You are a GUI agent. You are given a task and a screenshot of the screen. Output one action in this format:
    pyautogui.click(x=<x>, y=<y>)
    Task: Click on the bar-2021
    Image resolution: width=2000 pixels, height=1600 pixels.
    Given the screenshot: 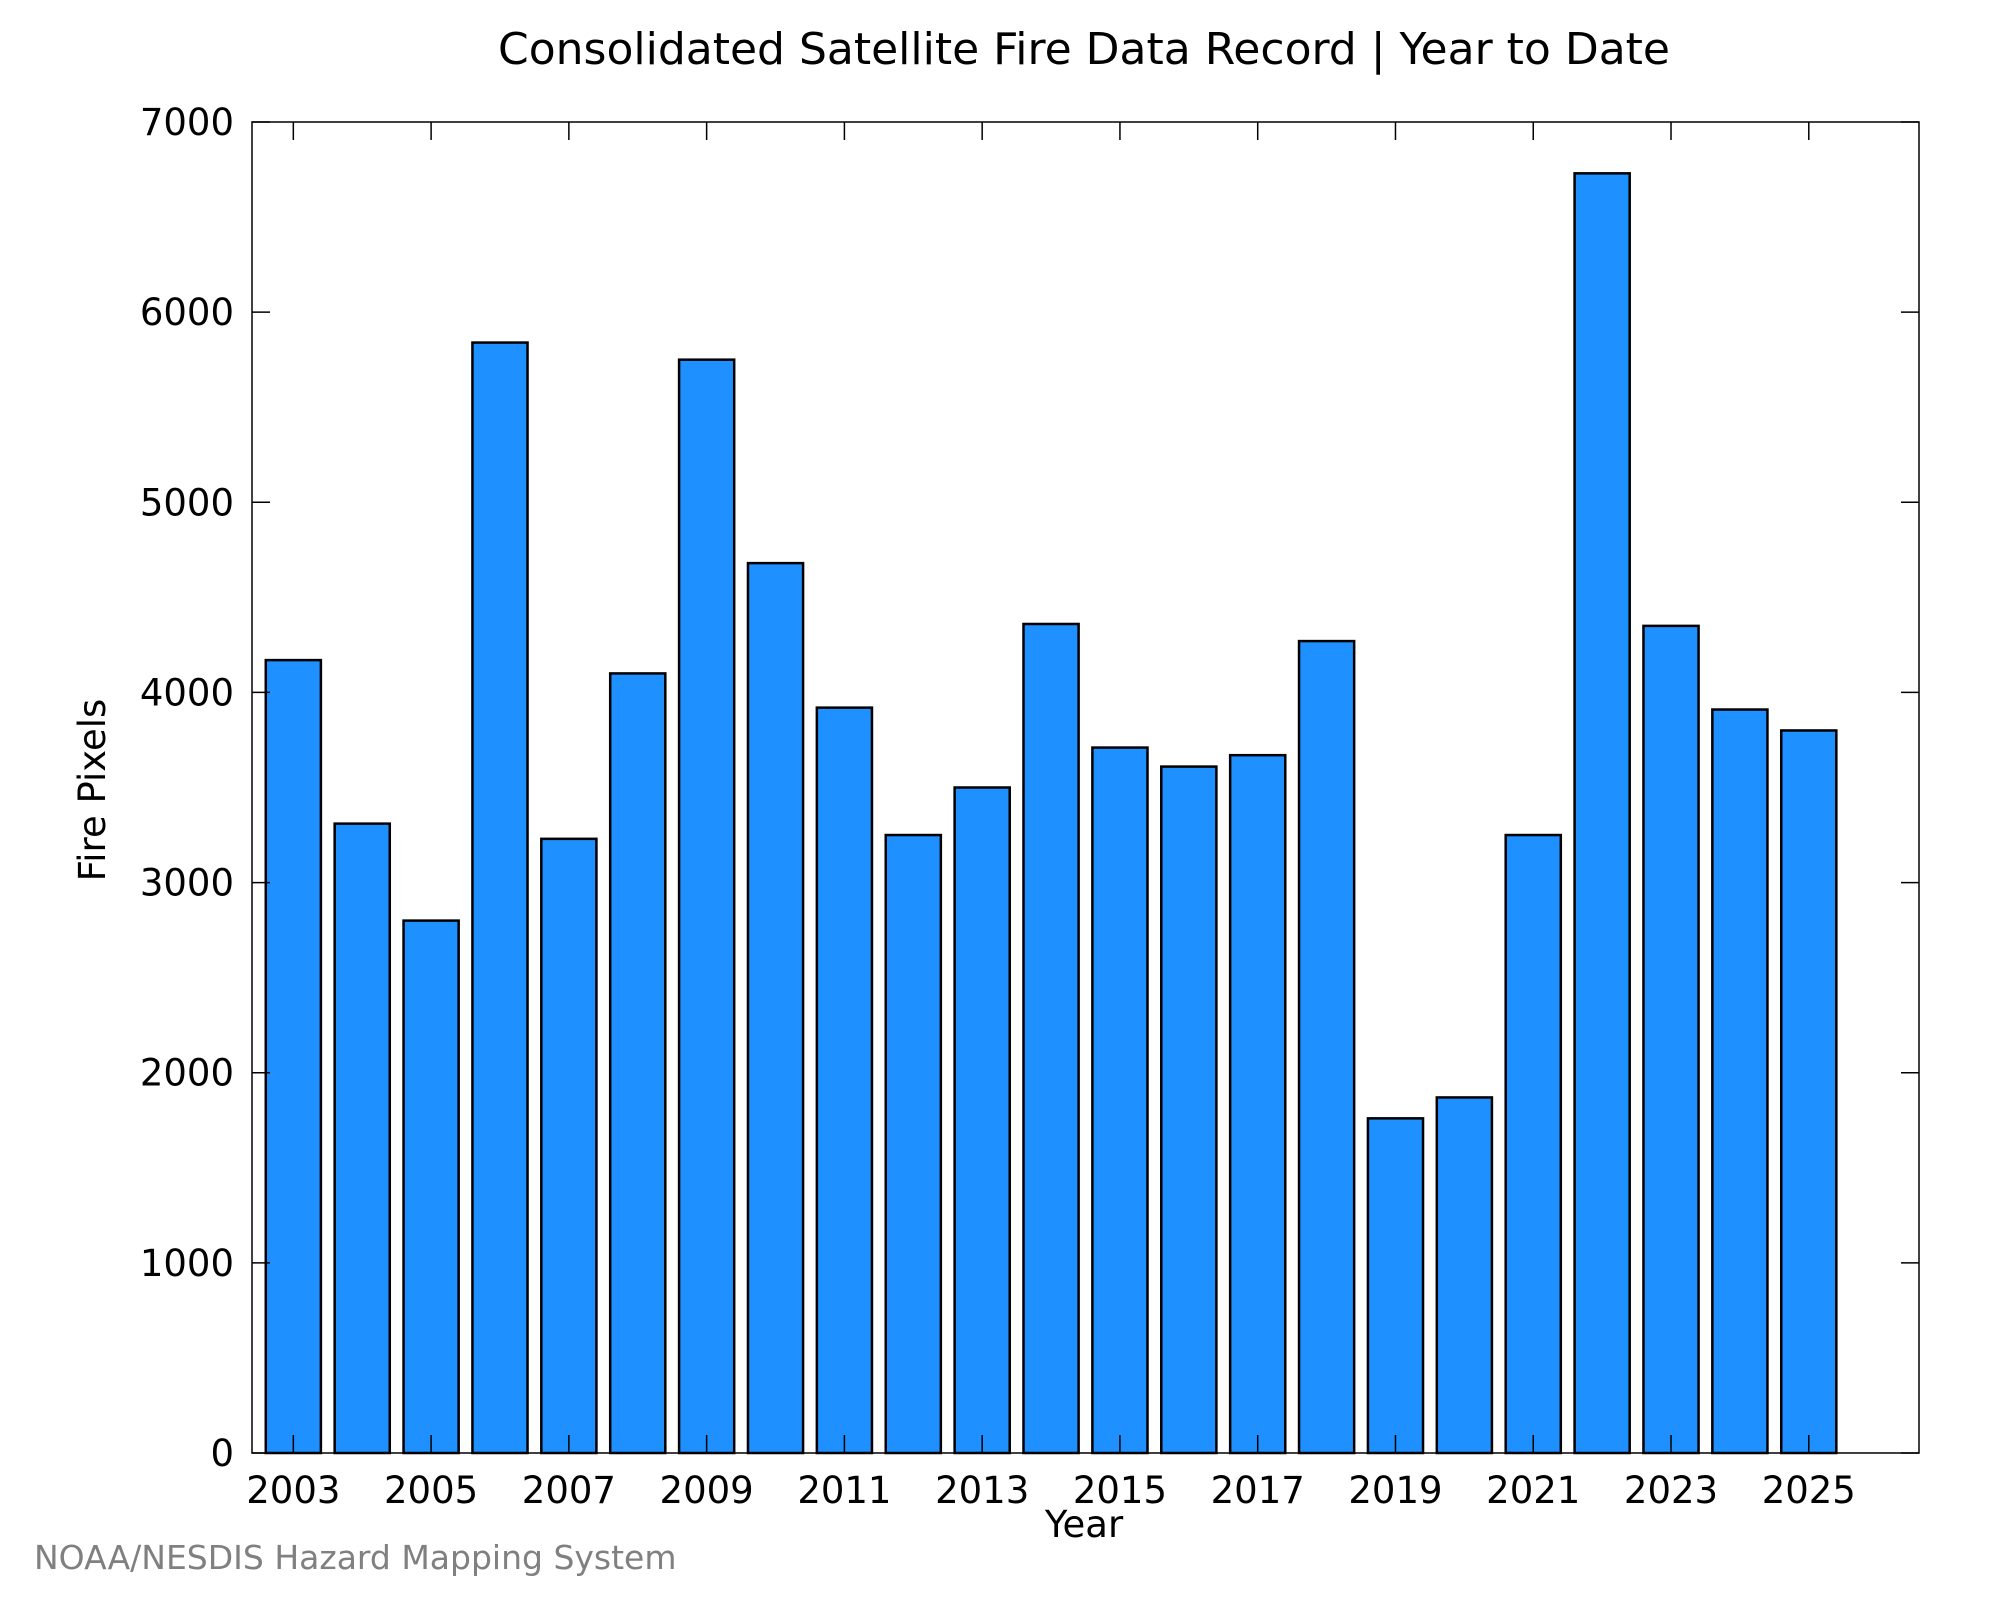 What is the action you would take?
    pyautogui.click(x=1533, y=1144)
    